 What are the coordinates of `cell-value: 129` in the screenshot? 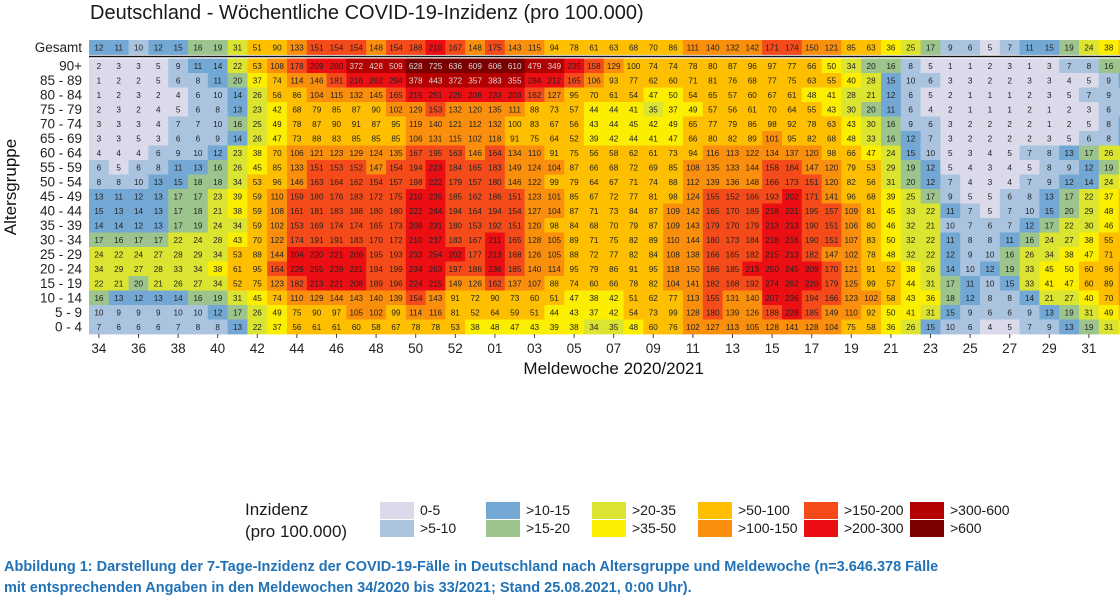 It's located at (317, 298).